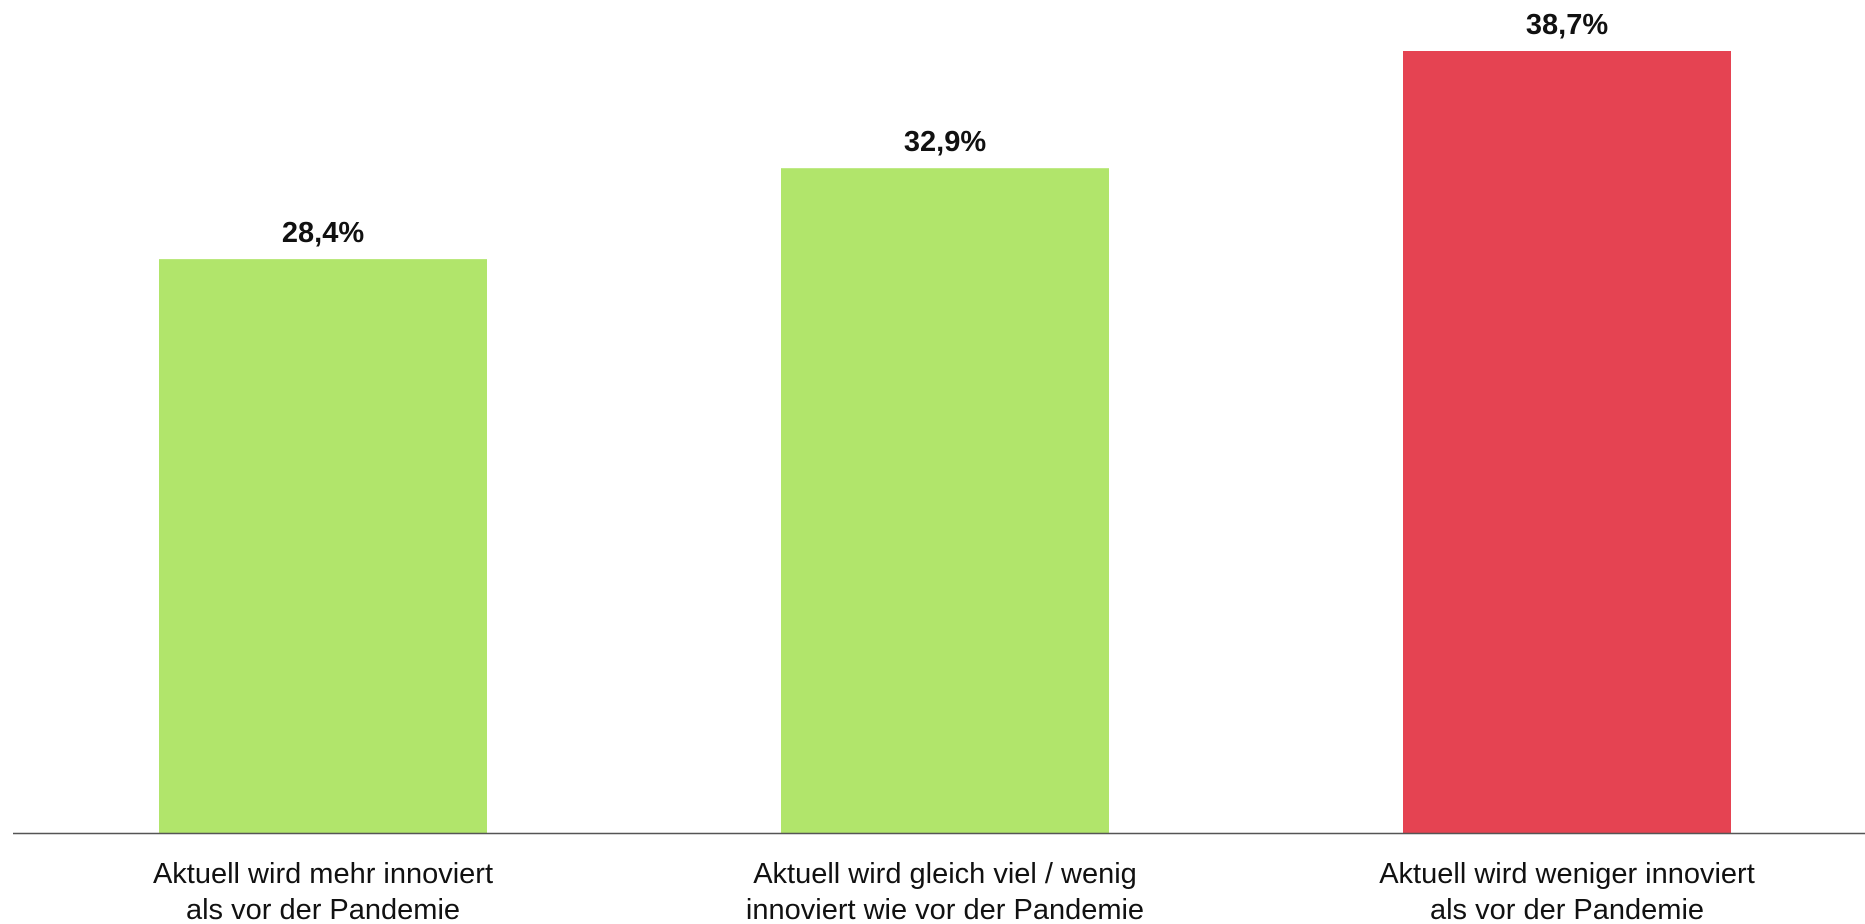 The height and width of the screenshot is (924, 1865). I want to click on category-label-2-line-2: innoviert wie vor der Pandemie, so click(945, 909).